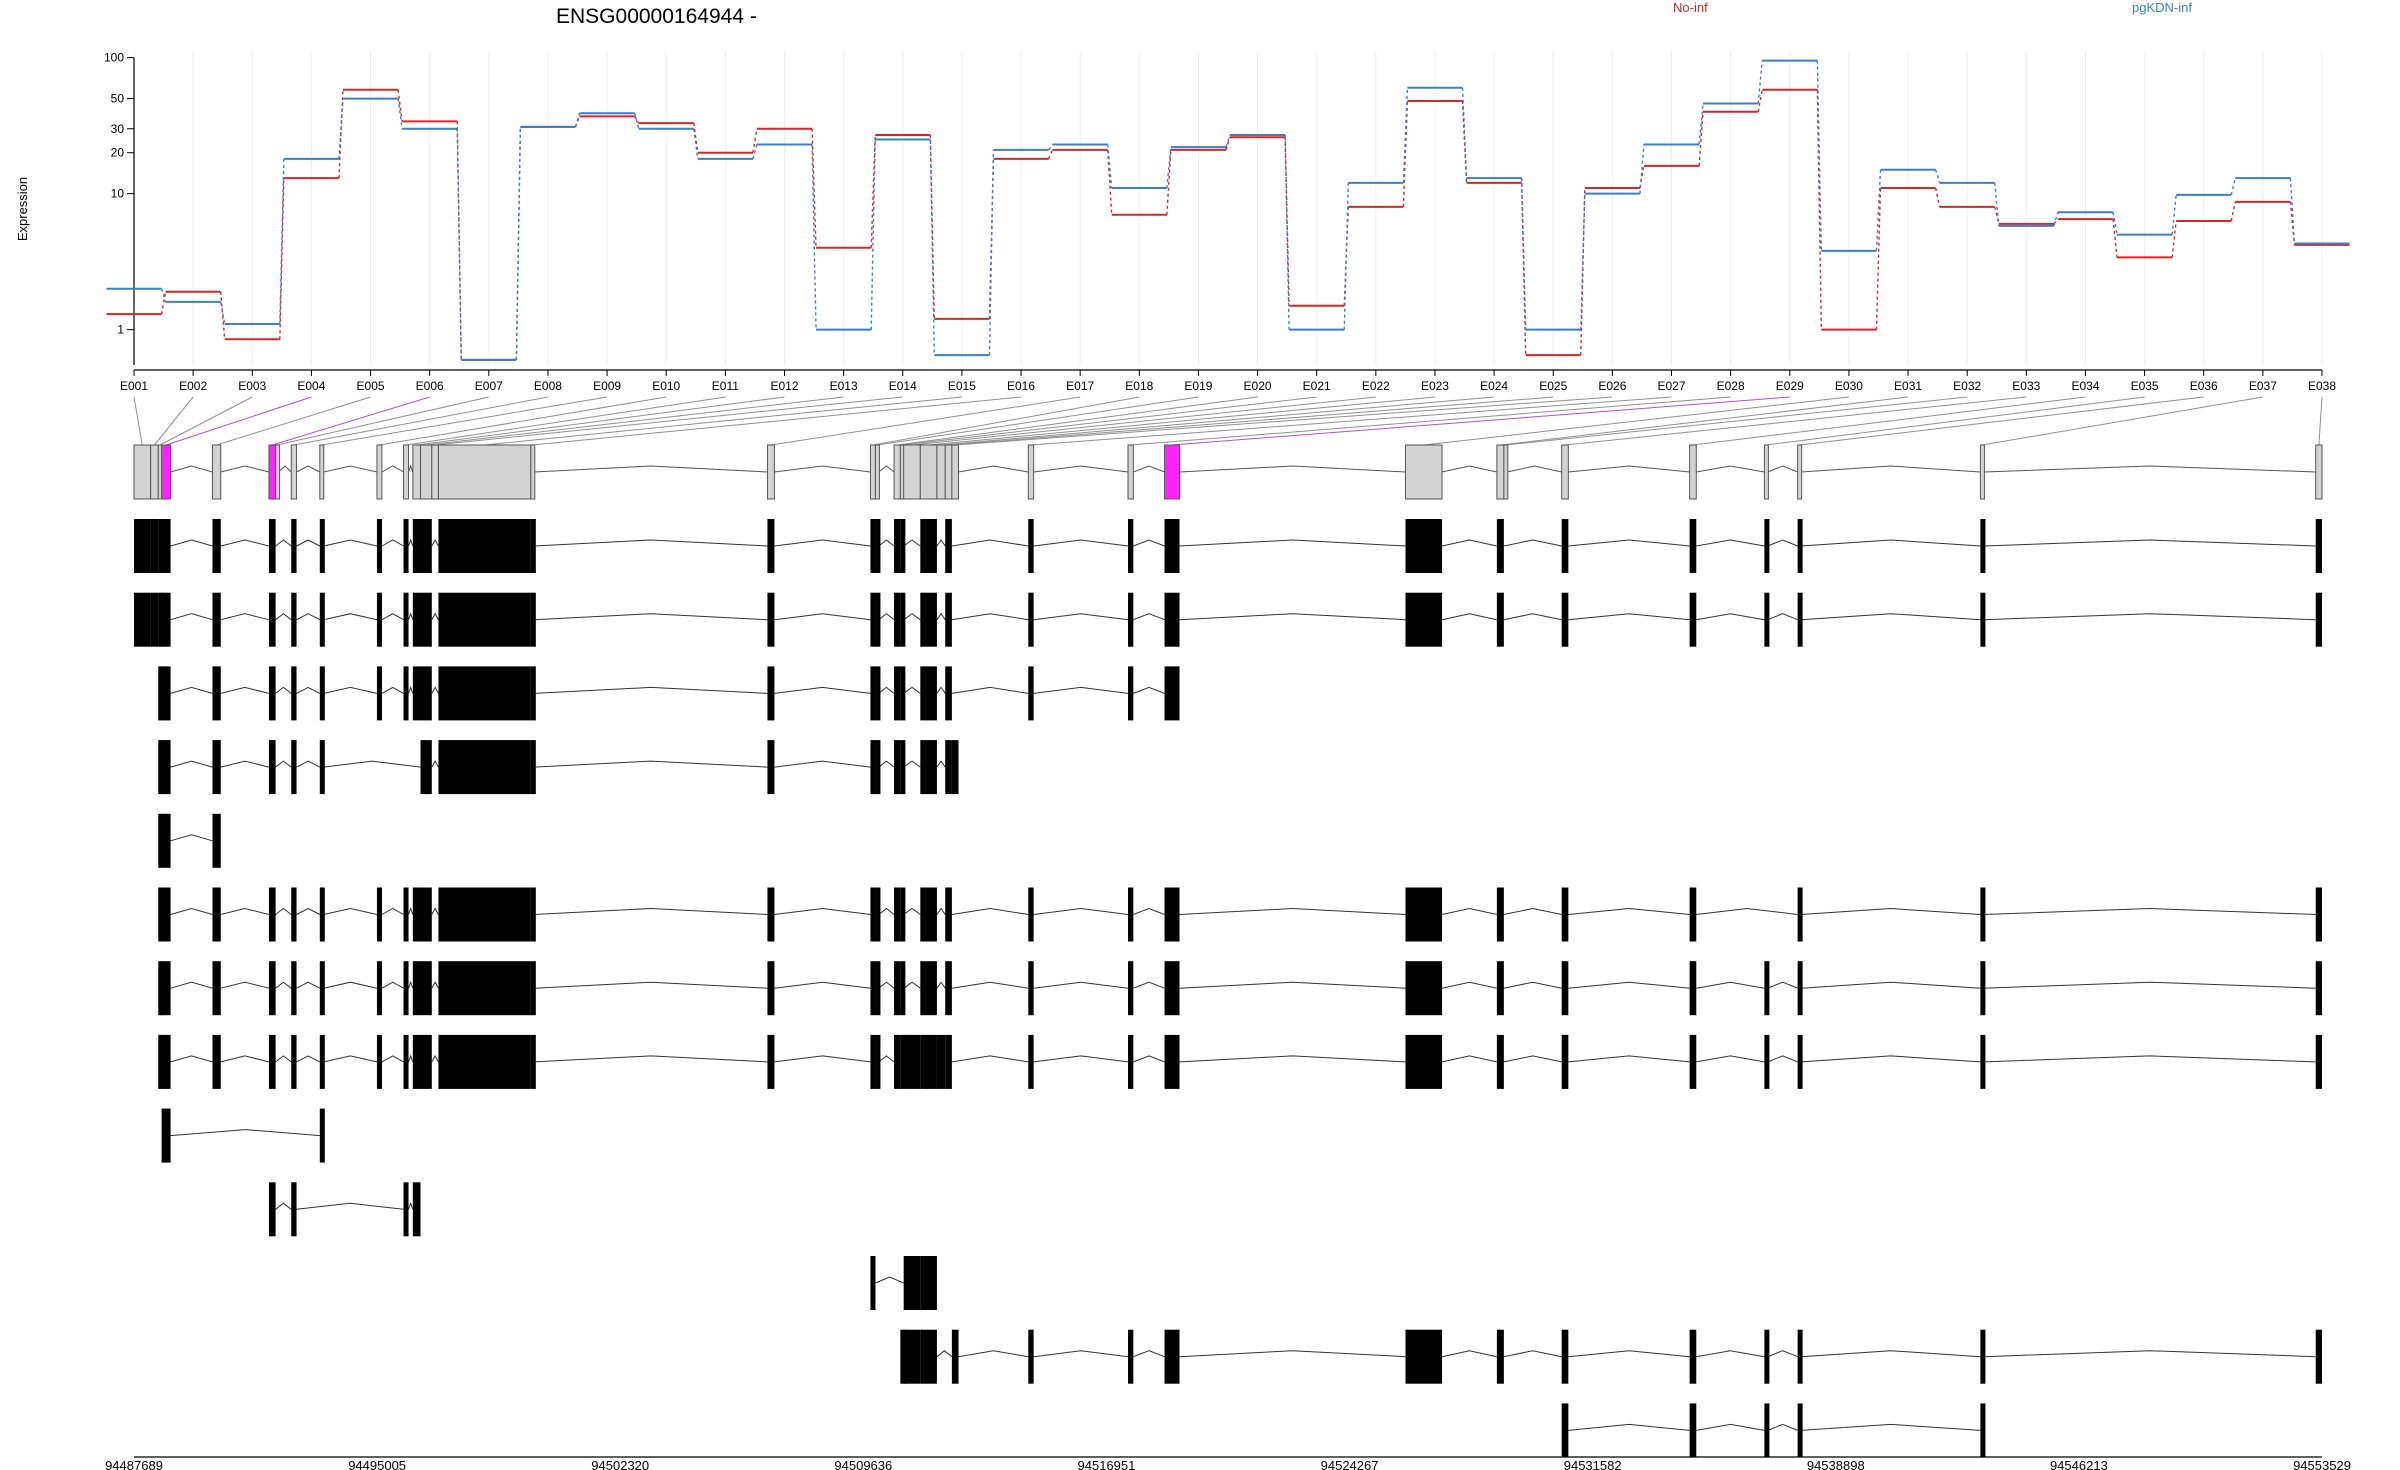  I want to click on gene-model-track, so click(1228, 472).